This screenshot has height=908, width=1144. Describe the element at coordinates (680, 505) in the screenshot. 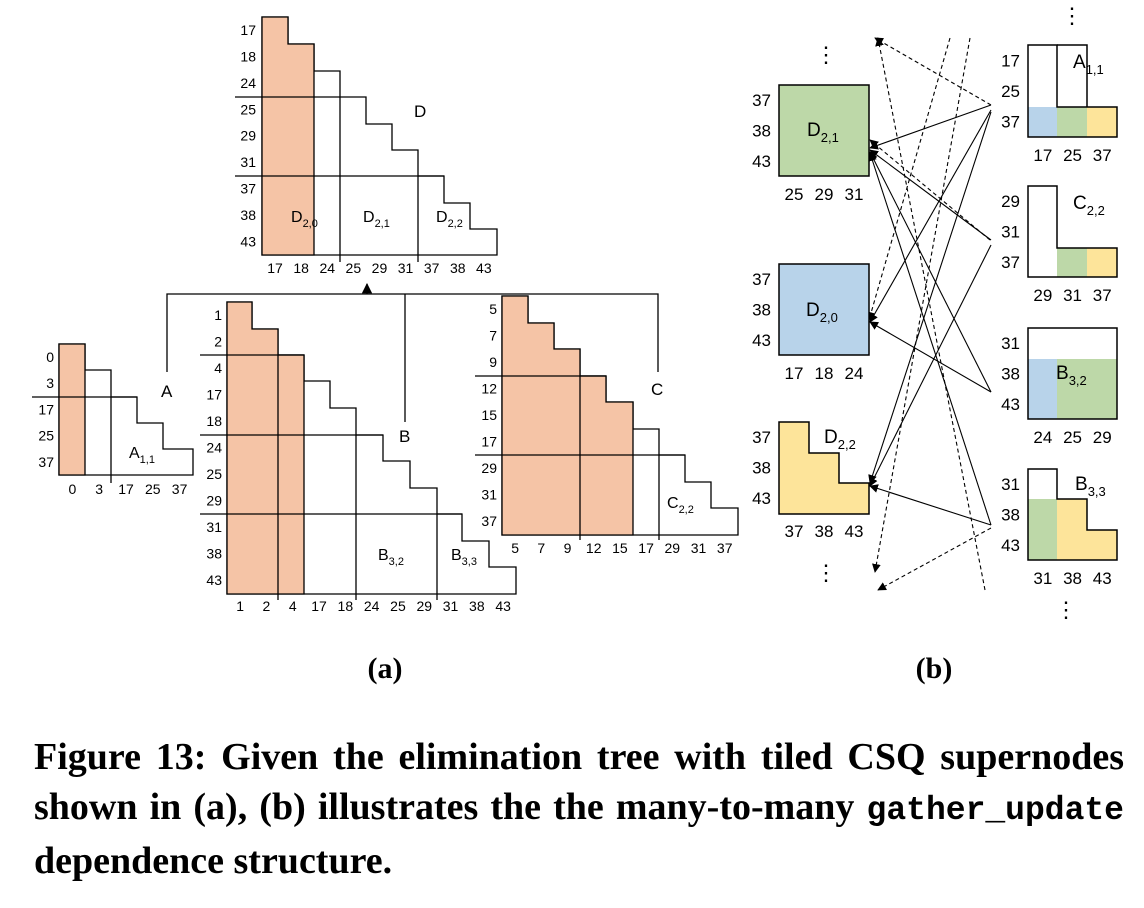

I see `tile-c22-label: C2,2` at that location.